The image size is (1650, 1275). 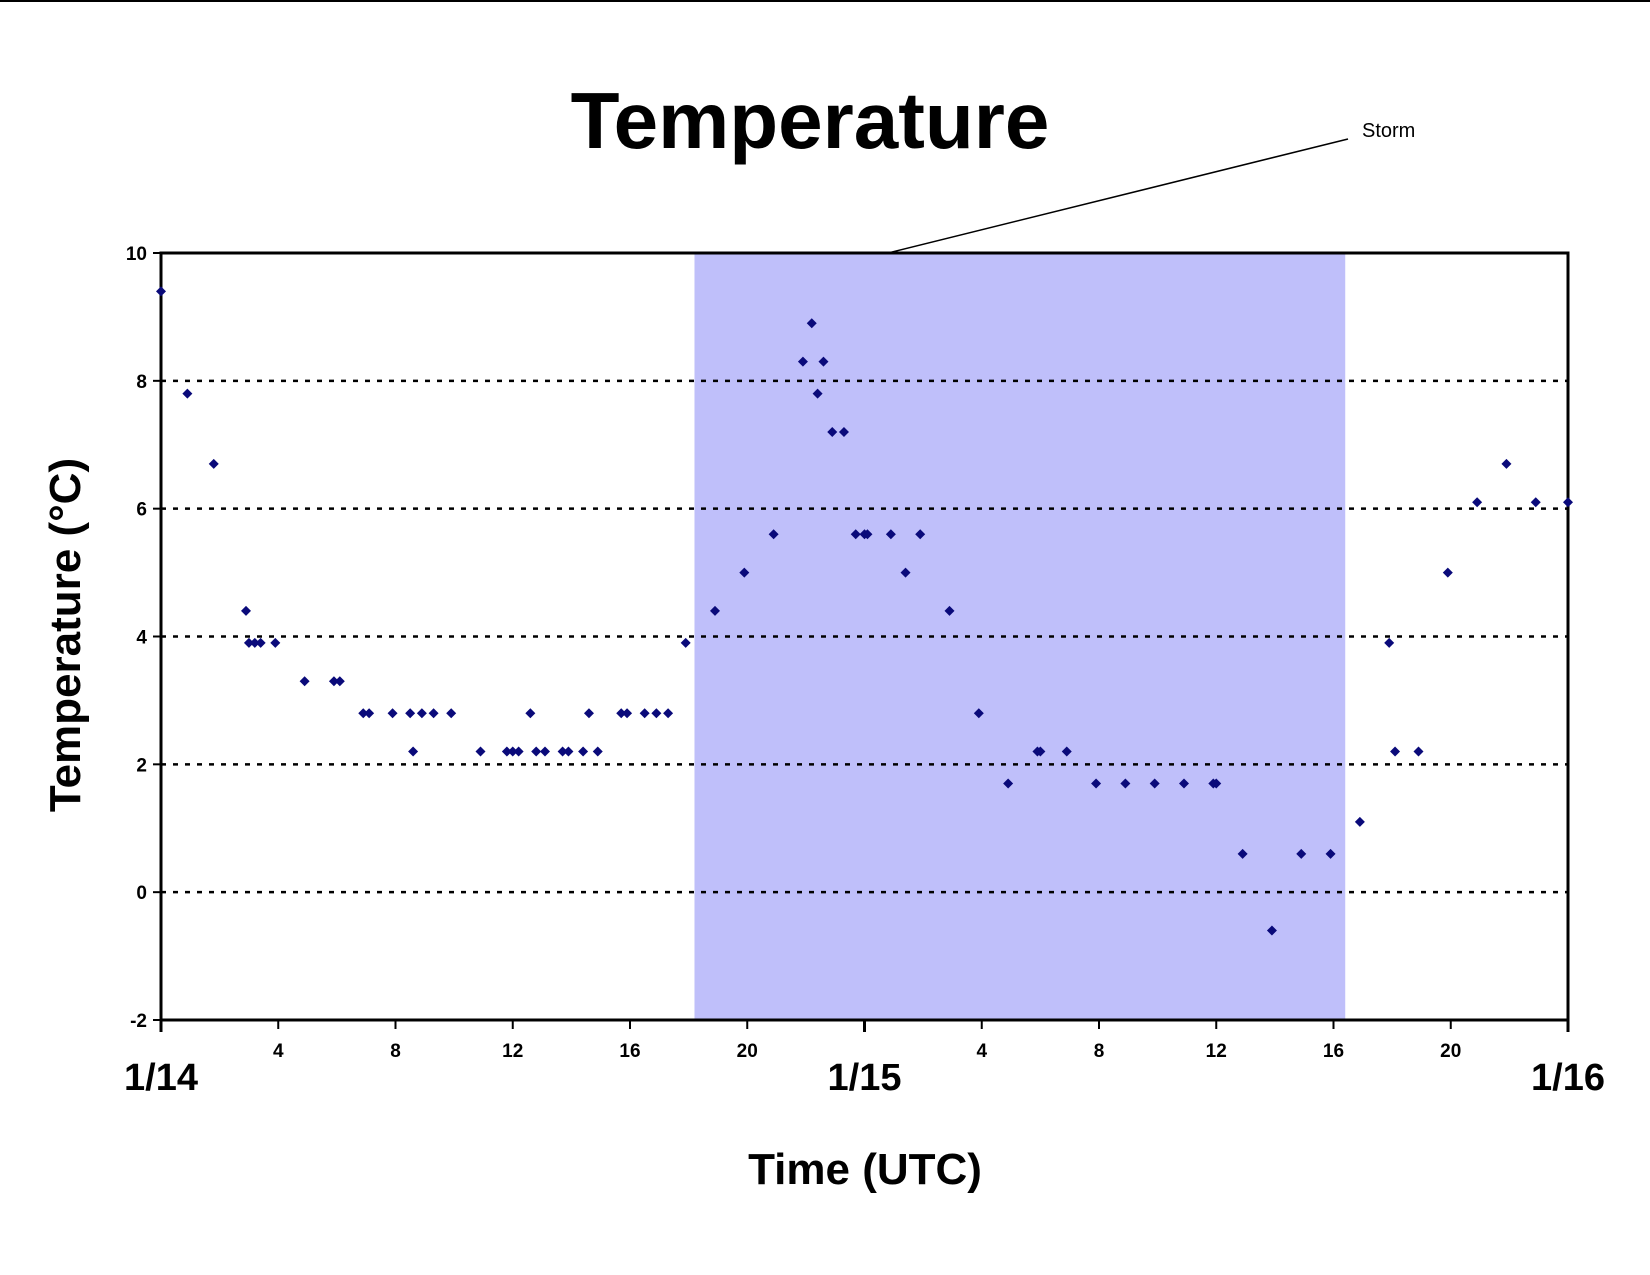 I want to click on day-label: 1/16, so click(x=1568, y=1078).